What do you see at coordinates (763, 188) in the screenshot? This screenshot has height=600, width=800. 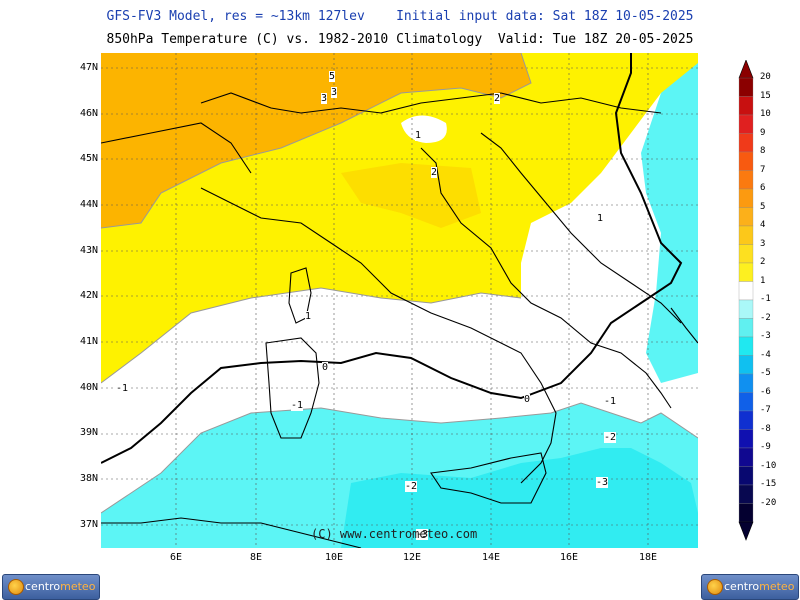 I see `colorbar-tick-label: 6` at bounding box center [763, 188].